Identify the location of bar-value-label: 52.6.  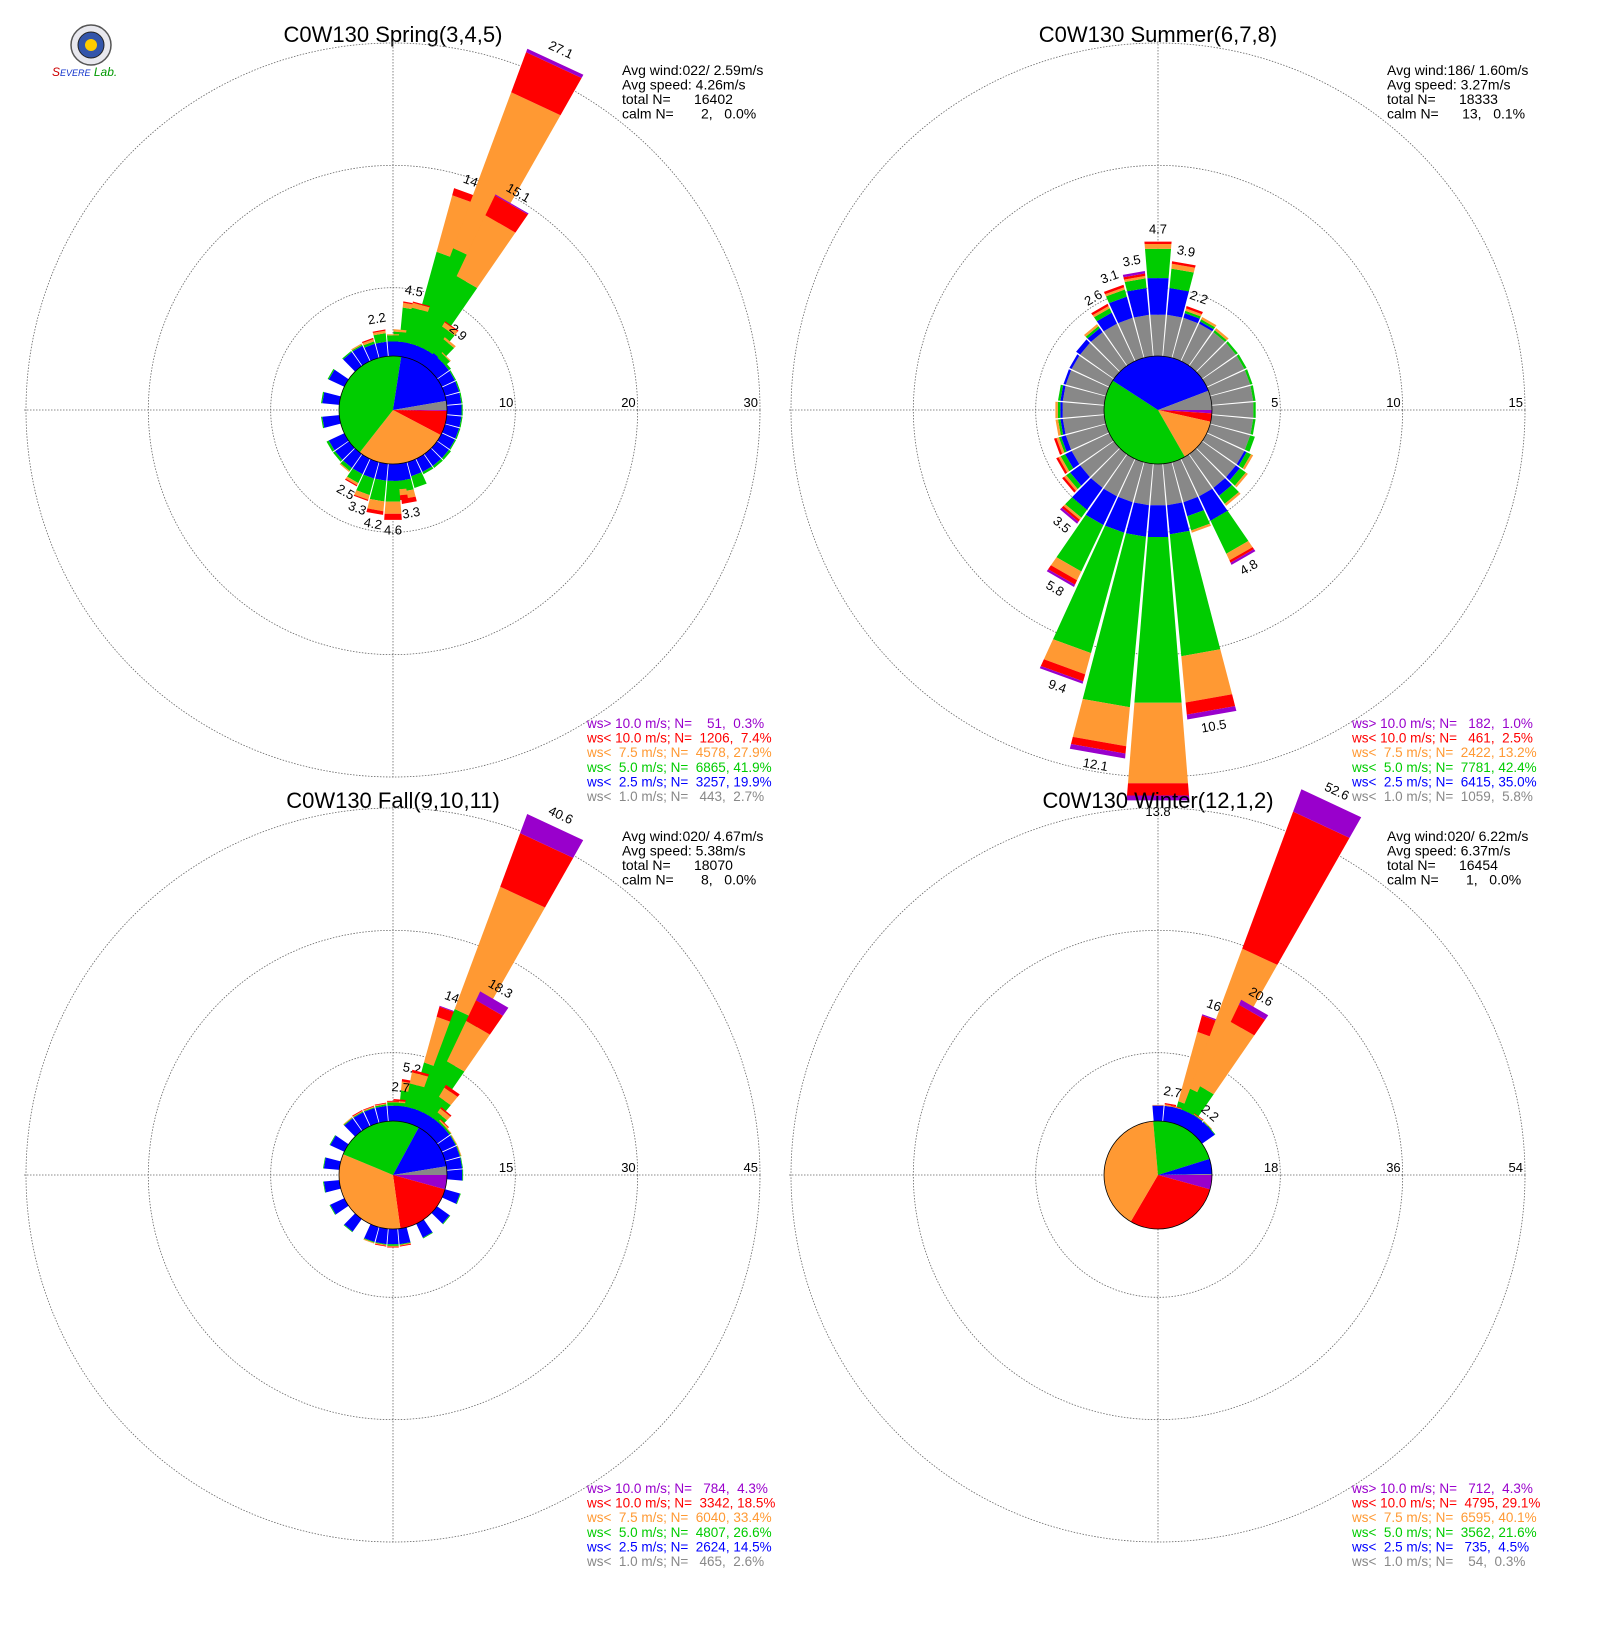
(1336, 791).